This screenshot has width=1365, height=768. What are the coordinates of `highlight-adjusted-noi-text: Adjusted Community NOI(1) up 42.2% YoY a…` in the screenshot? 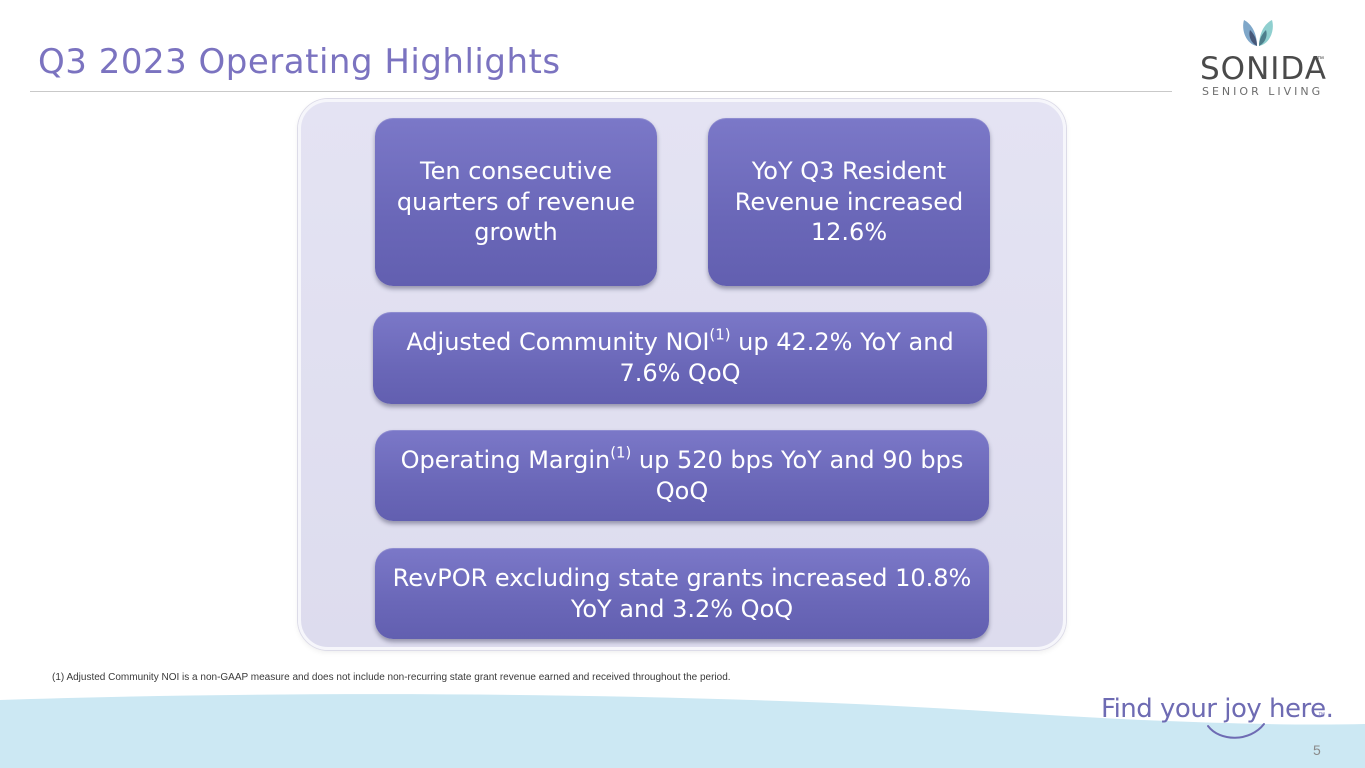 It's located at (680, 356).